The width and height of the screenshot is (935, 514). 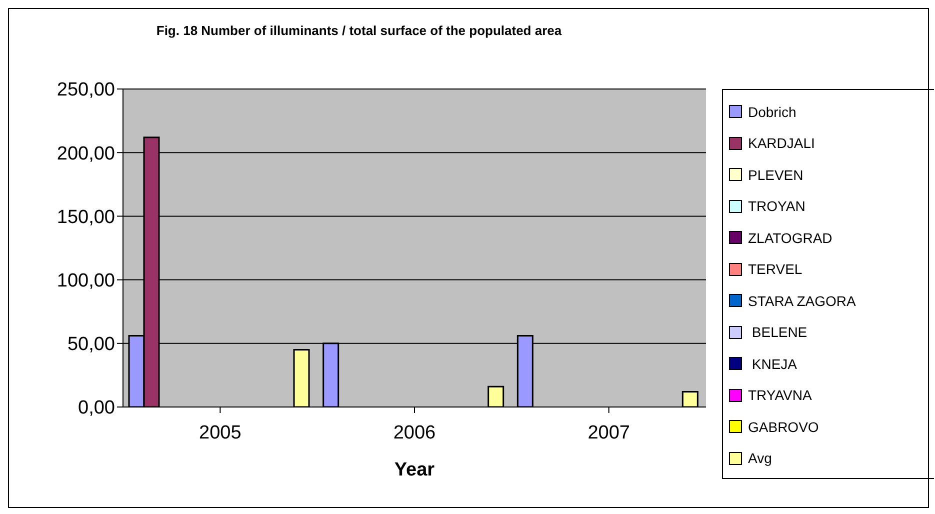 What do you see at coordinates (220, 433) in the screenshot?
I see `x-tick-label: 2005` at bounding box center [220, 433].